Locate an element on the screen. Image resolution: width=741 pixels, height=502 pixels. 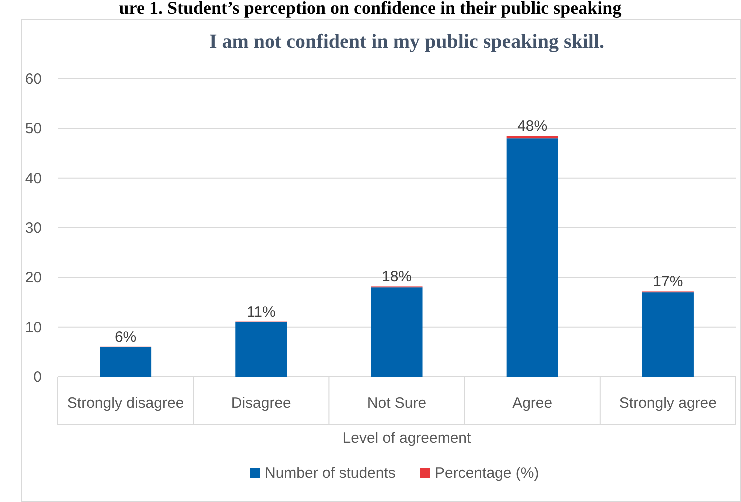
data-label: 6% is located at coordinates (125, 337).